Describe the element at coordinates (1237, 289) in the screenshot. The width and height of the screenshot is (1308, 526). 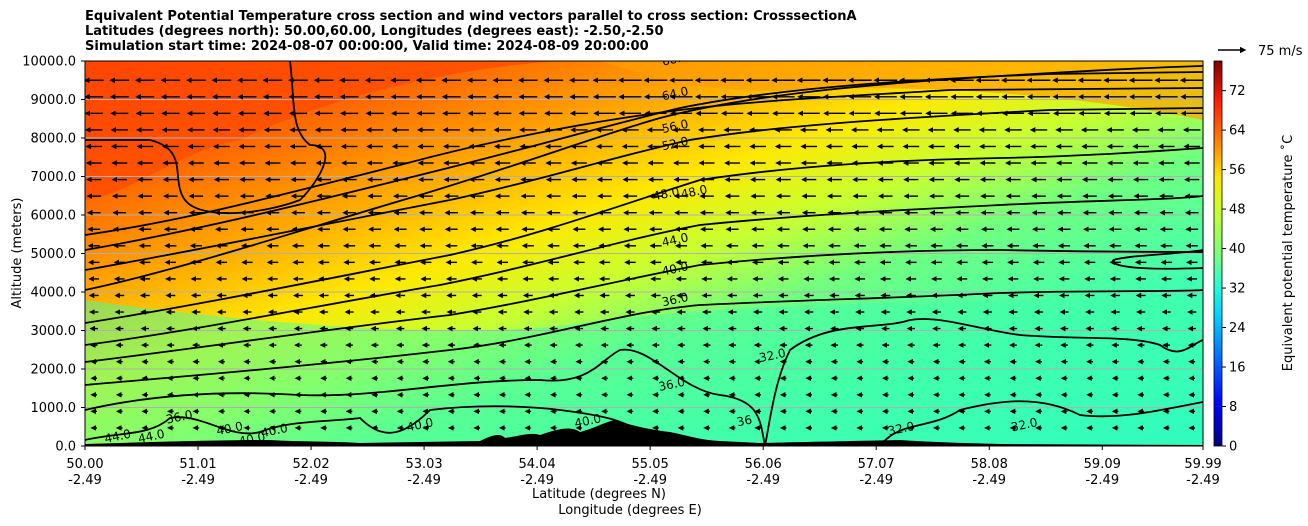
I see `colorbar-tick-label: 32` at that location.